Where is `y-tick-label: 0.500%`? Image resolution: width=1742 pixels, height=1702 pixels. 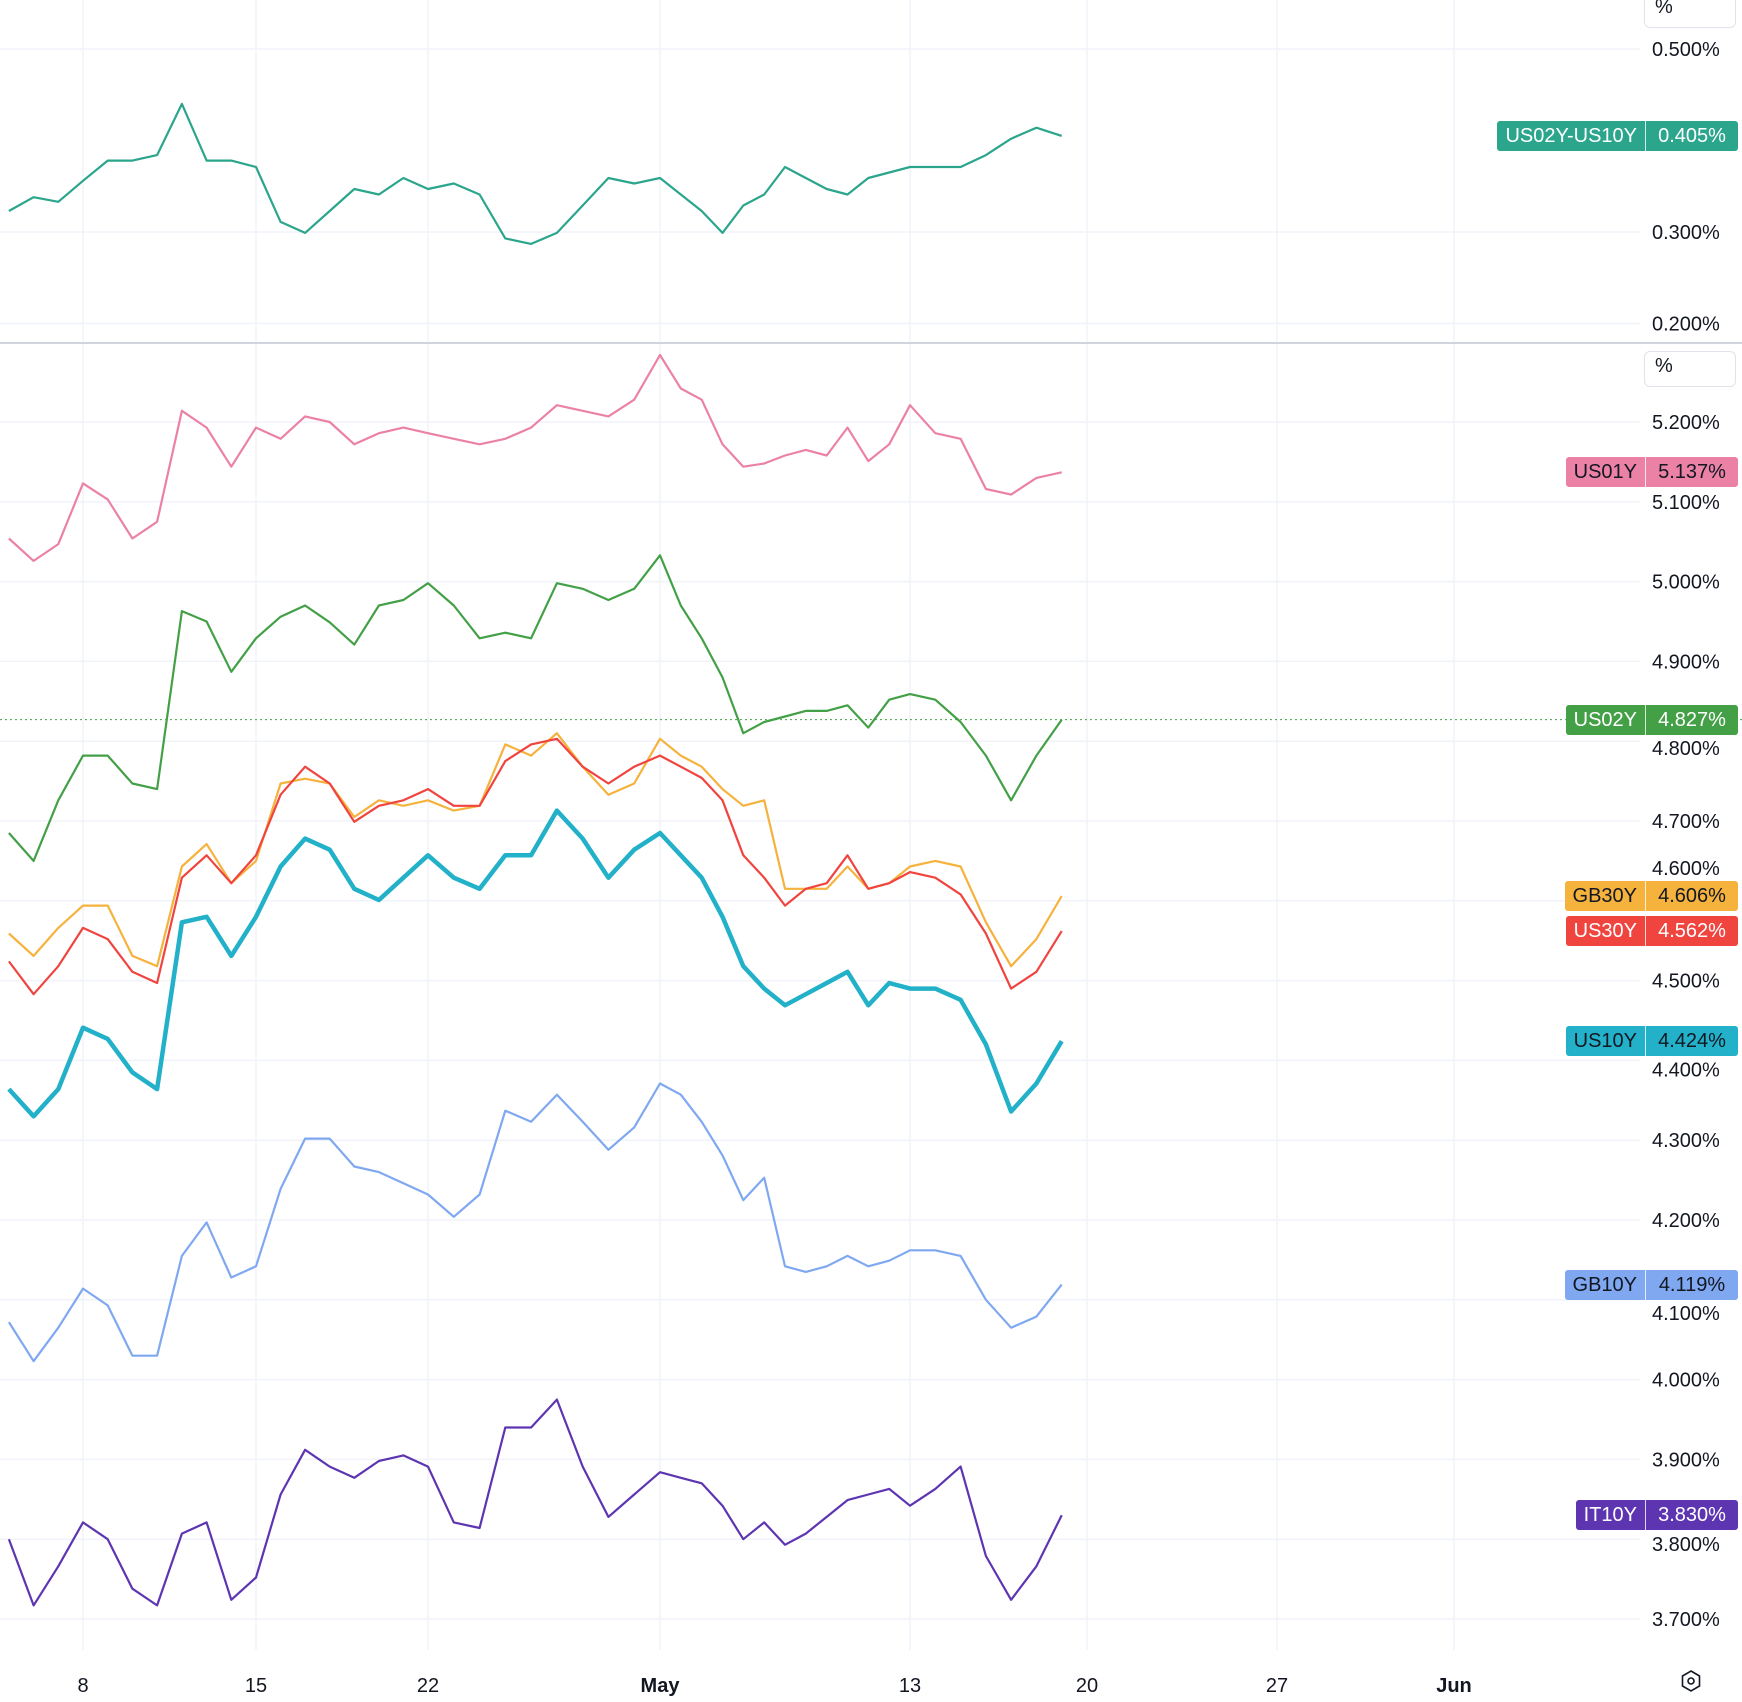
y-tick-label: 0.500% is located at coordinates (1686, 50).